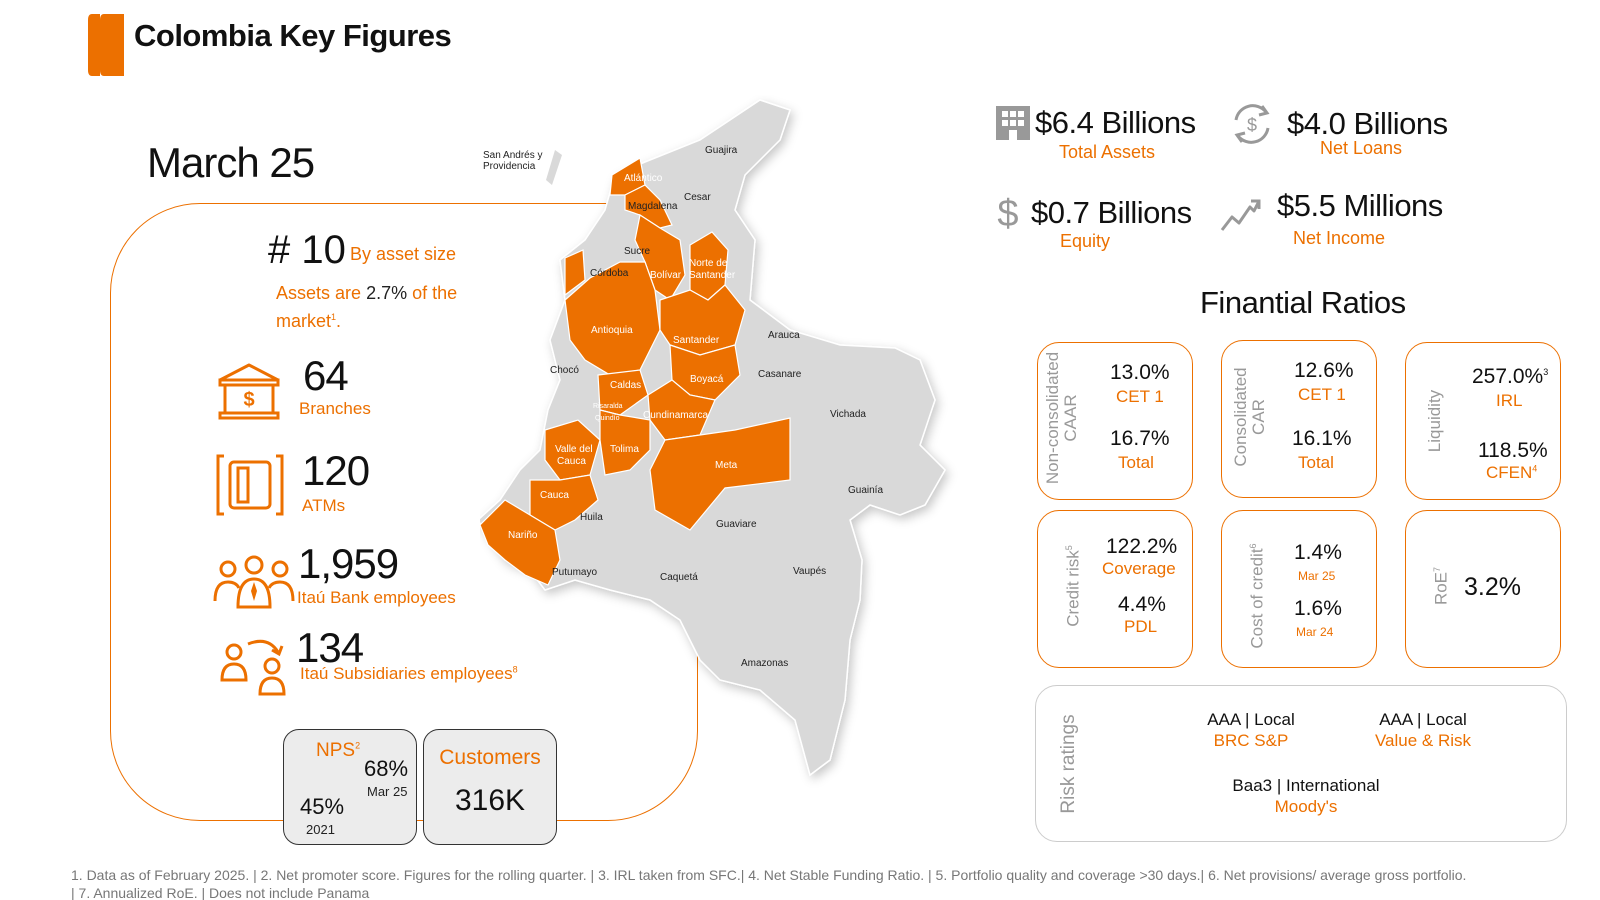 The width and height of the screenshot is (1600, 900). Describe the element at coordinates (637, 251) in the screenshot. I see `map-label-sucre: Sucre` at that location.